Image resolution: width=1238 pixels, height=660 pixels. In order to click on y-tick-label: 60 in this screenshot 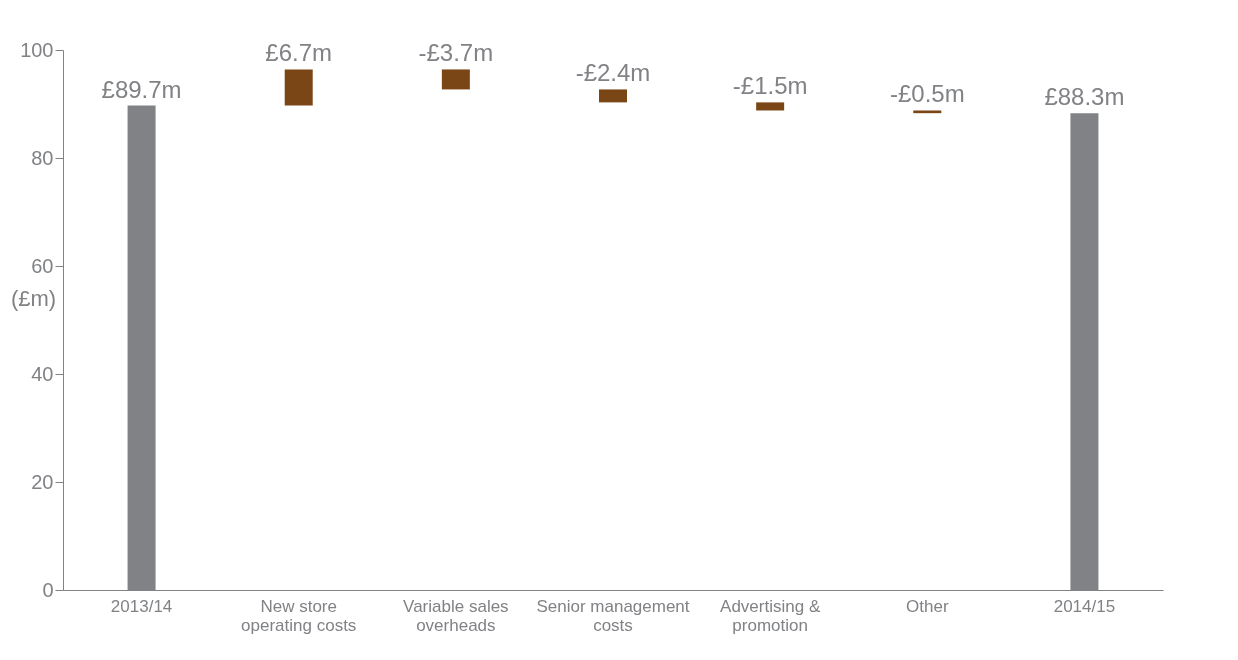, I will do `click(42, 265)`.